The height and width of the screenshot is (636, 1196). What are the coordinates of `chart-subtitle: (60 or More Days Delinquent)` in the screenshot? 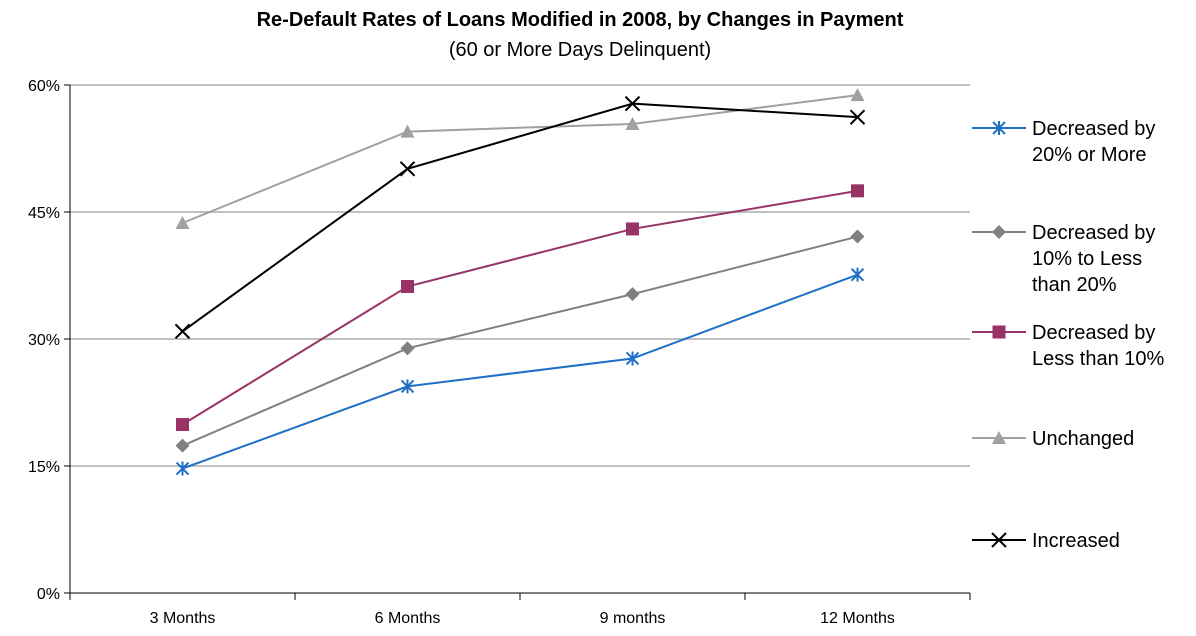 It's located at (580, 50).